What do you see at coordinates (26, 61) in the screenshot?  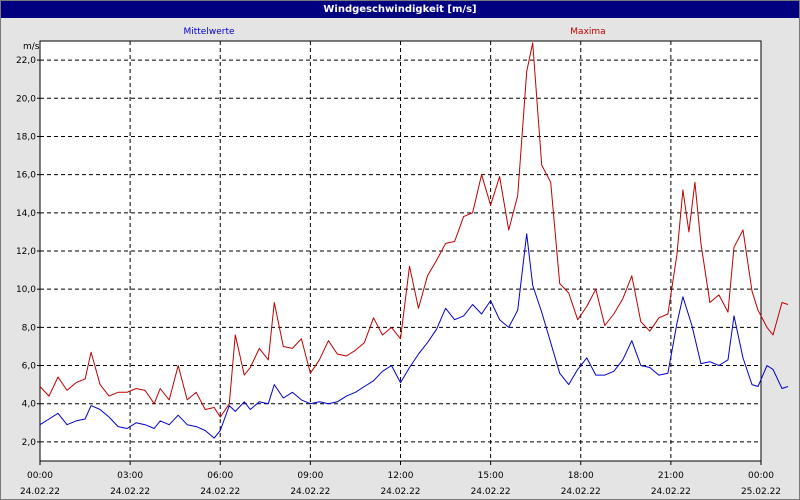 I see `y-tick-label: 22,0` at bounding box center [26, 61].